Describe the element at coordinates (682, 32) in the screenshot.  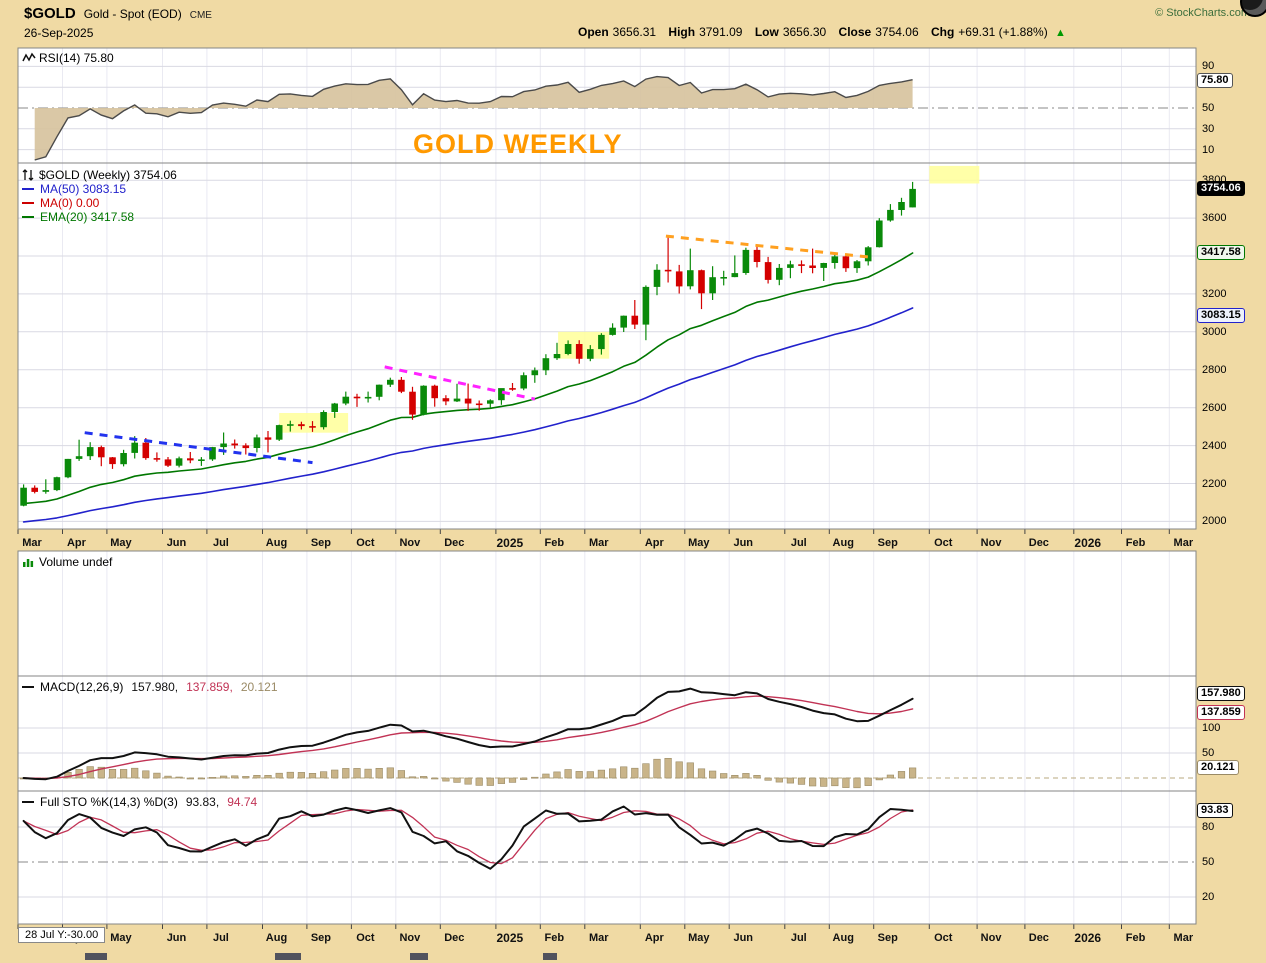
I see `high-label: High` at that location.